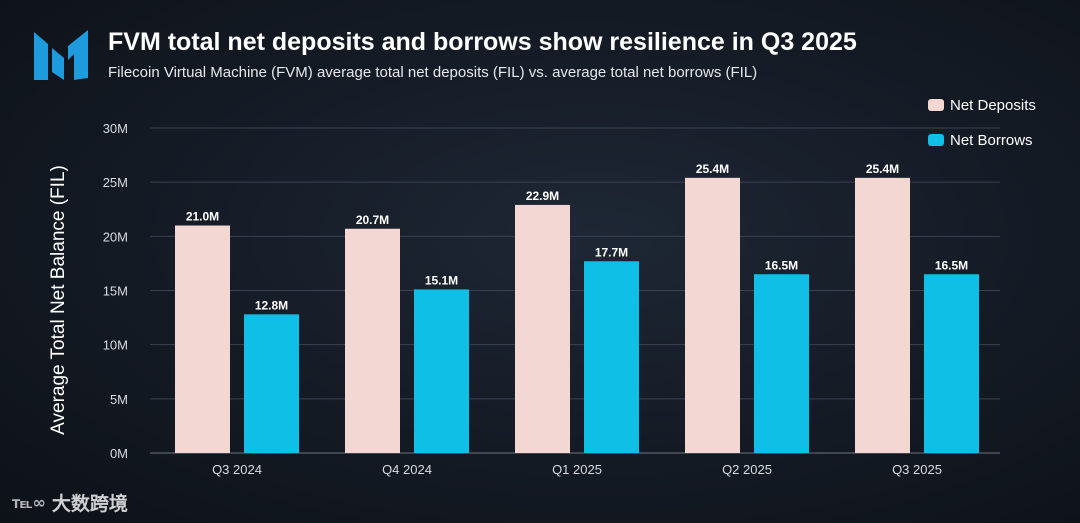 The image size is (1080, 523). I want to click on x-tick-label: Q4 2024, so click(407, 469).